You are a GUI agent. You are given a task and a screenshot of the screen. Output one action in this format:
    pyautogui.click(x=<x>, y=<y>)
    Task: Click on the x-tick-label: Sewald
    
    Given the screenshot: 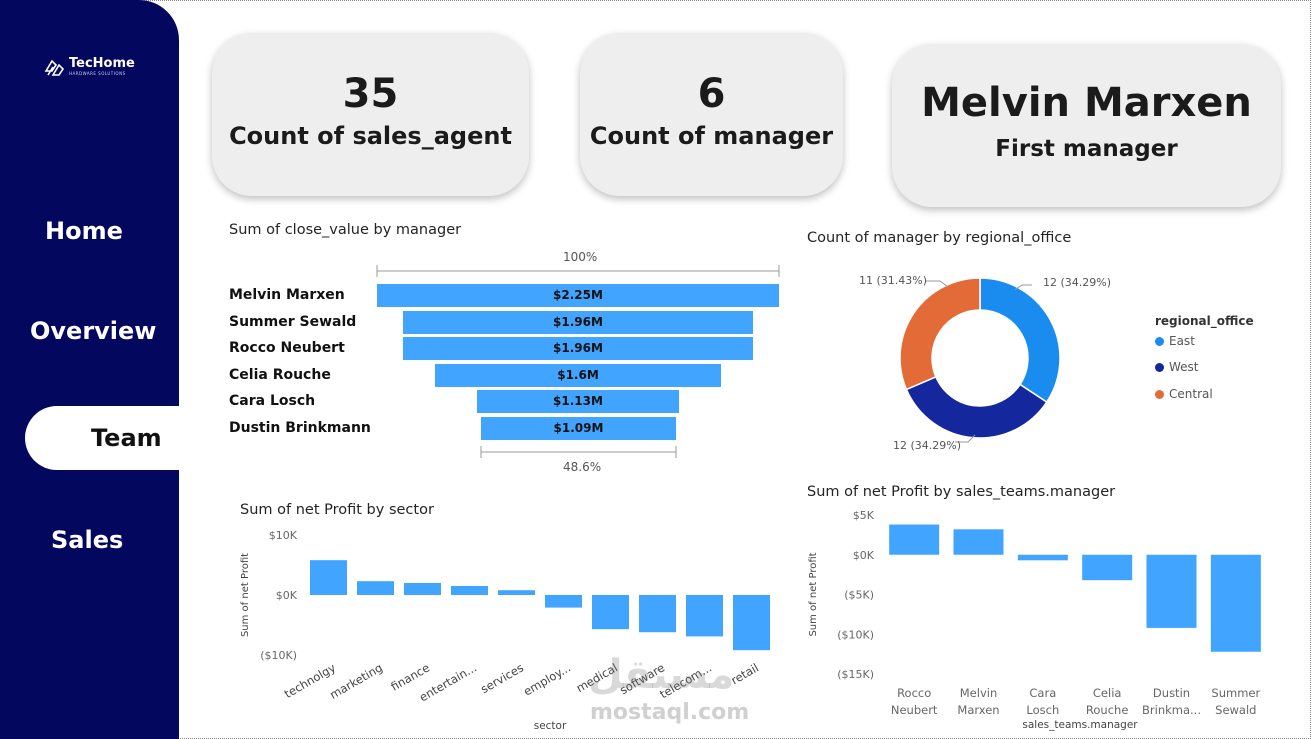 What is the action you would take?
    pyautogui.click(x=1235, y=710)
    